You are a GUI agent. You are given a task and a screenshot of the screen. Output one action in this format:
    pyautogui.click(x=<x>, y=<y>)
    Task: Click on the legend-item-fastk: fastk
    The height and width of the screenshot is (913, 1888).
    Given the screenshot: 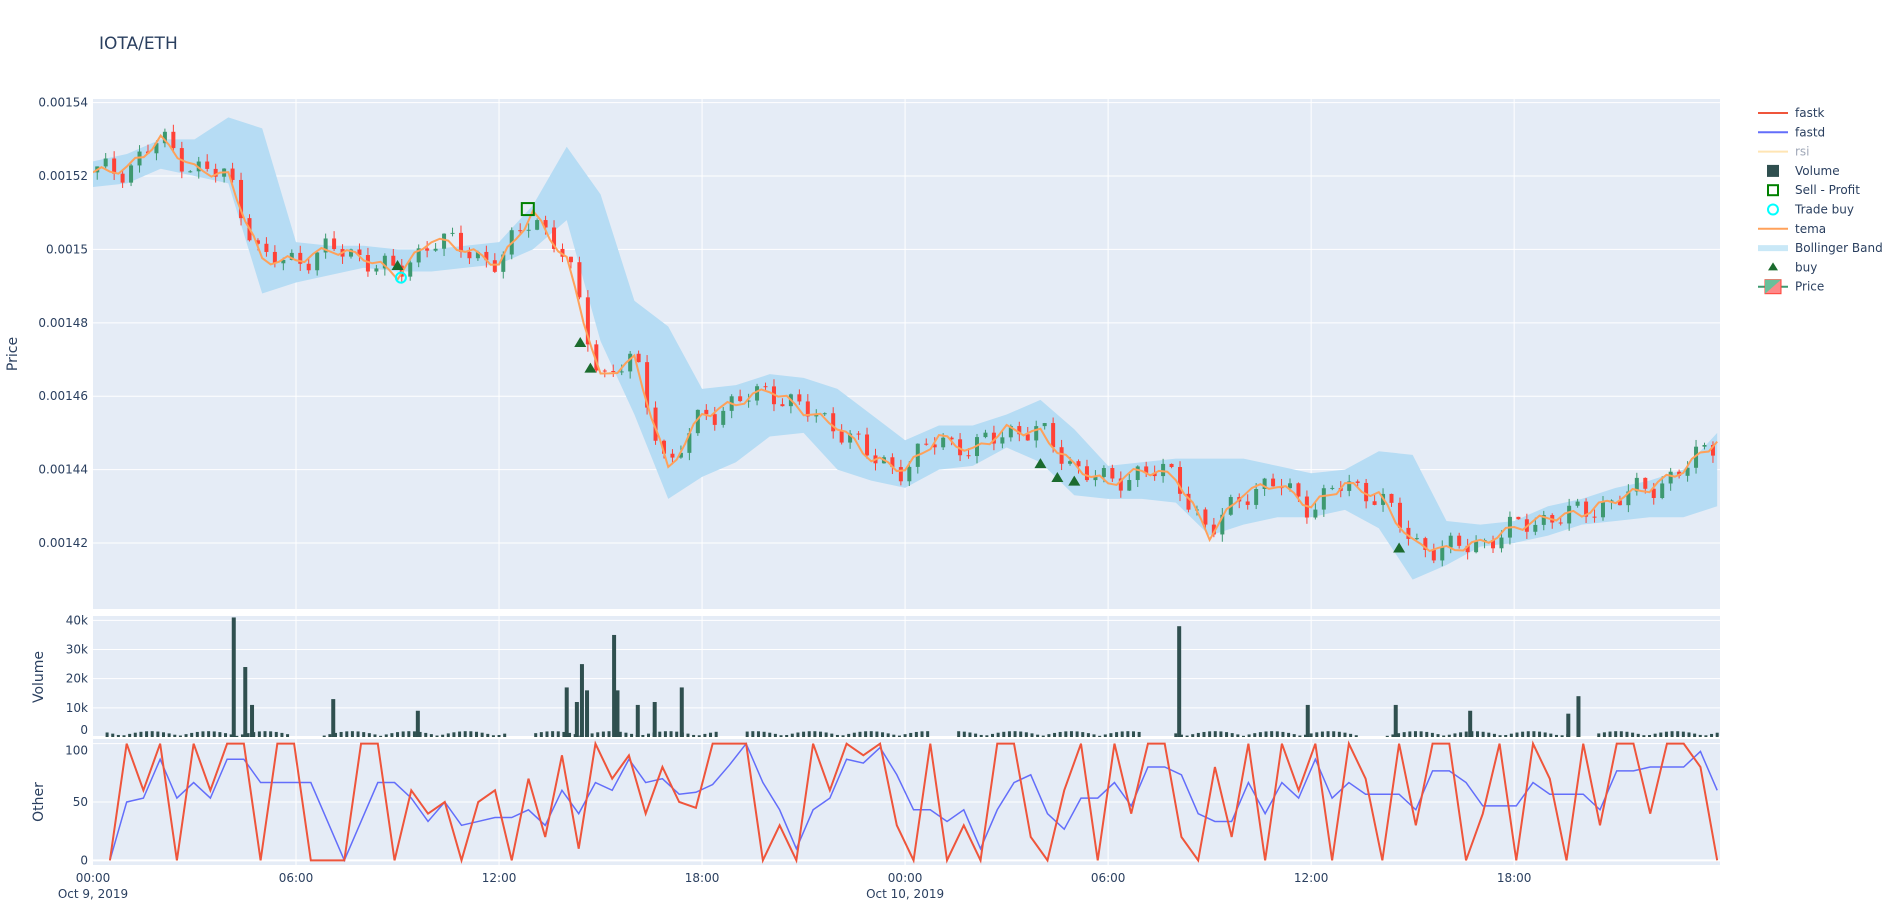 What is the action you would take?
    pyautogui.click(x=1791, y=113)
    